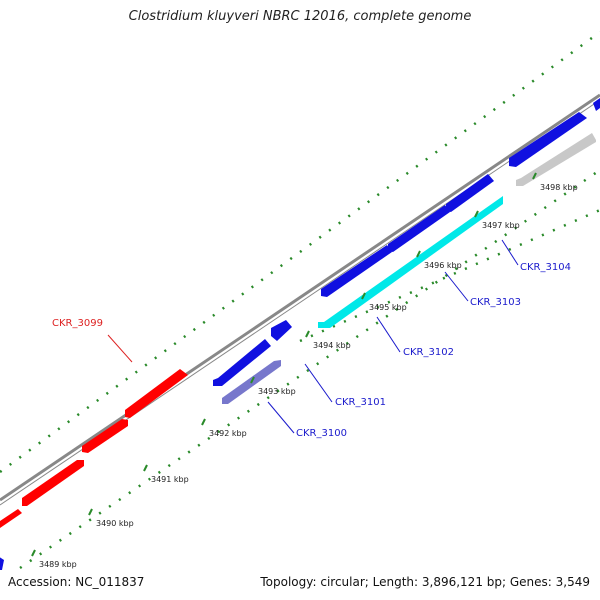 The height and width of the screenshot is (600, 600). Describe the element at coordinates (559, 187) in the screenshot. I see `scale-tick-label: 3498 kbp` at that location.